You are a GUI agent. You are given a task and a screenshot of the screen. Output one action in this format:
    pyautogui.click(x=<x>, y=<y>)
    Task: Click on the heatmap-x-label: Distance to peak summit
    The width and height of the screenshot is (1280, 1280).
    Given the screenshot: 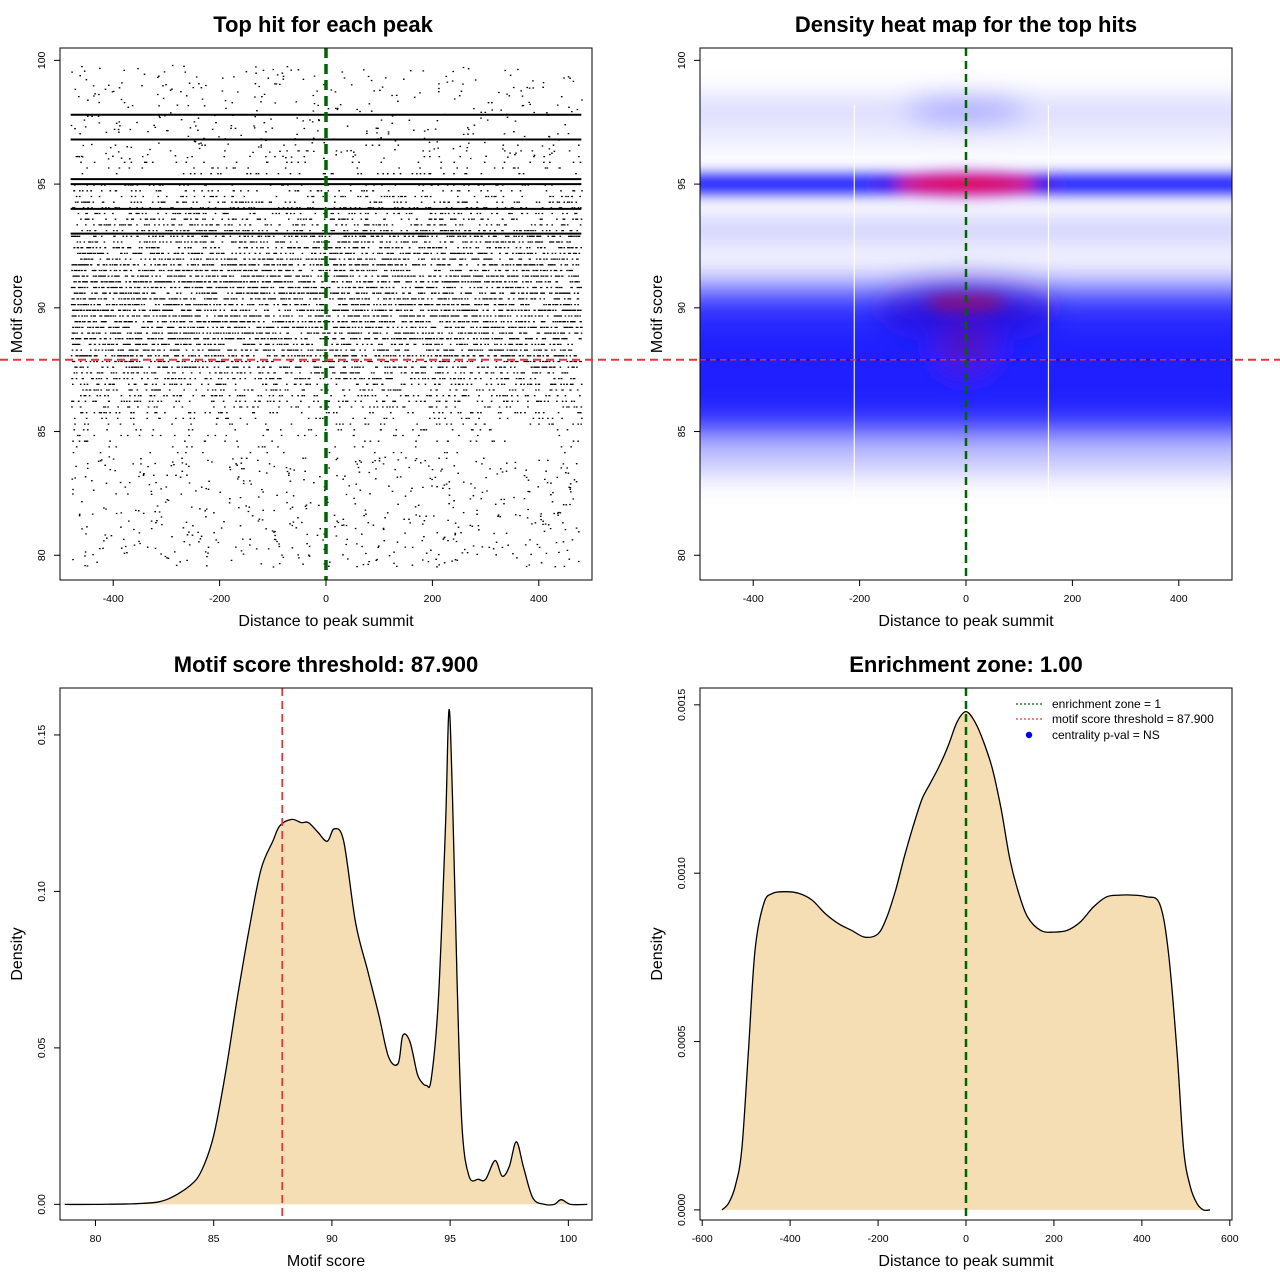 What is the action you would take?
    pyautogui.click(x=966, y=621)
    